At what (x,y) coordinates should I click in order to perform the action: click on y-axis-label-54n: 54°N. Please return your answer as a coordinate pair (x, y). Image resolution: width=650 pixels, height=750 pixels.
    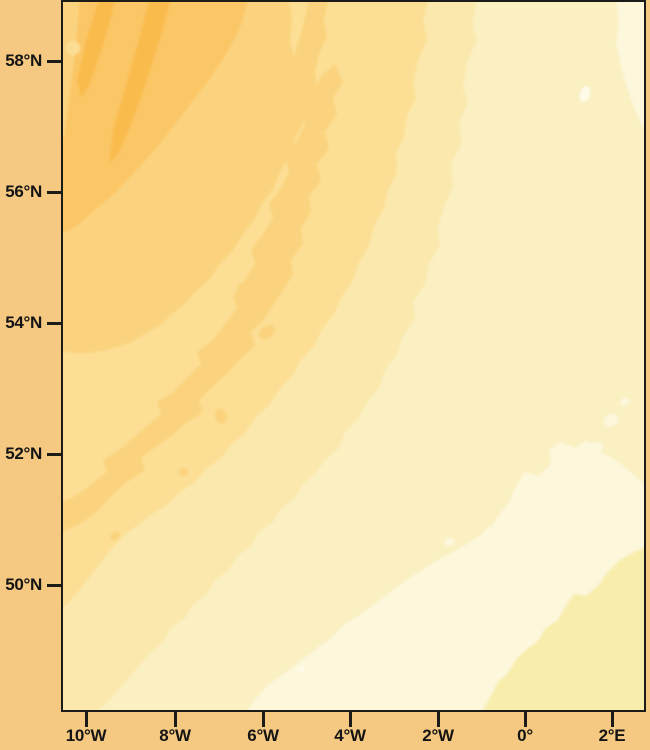
    Looking at the image, I should click on (23, 322).